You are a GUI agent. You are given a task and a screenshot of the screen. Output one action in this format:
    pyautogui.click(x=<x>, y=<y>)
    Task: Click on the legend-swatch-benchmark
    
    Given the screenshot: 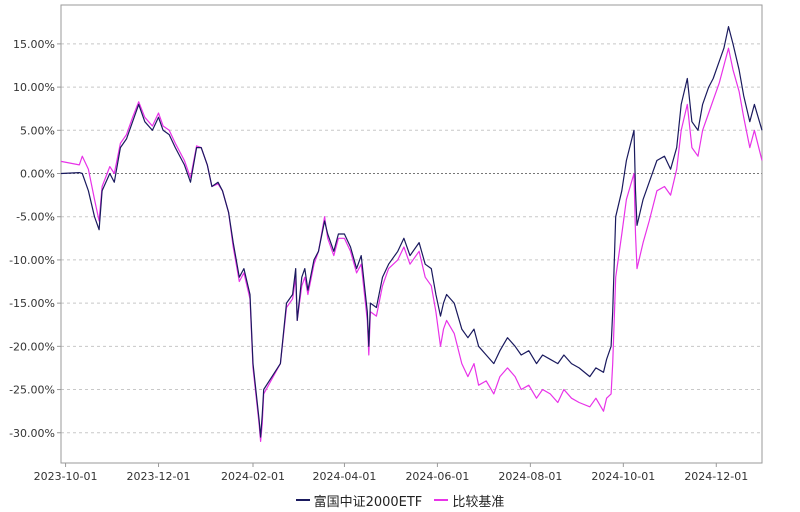 What is the action you would take?
    pyautogui.click(x=441, y=500)
    